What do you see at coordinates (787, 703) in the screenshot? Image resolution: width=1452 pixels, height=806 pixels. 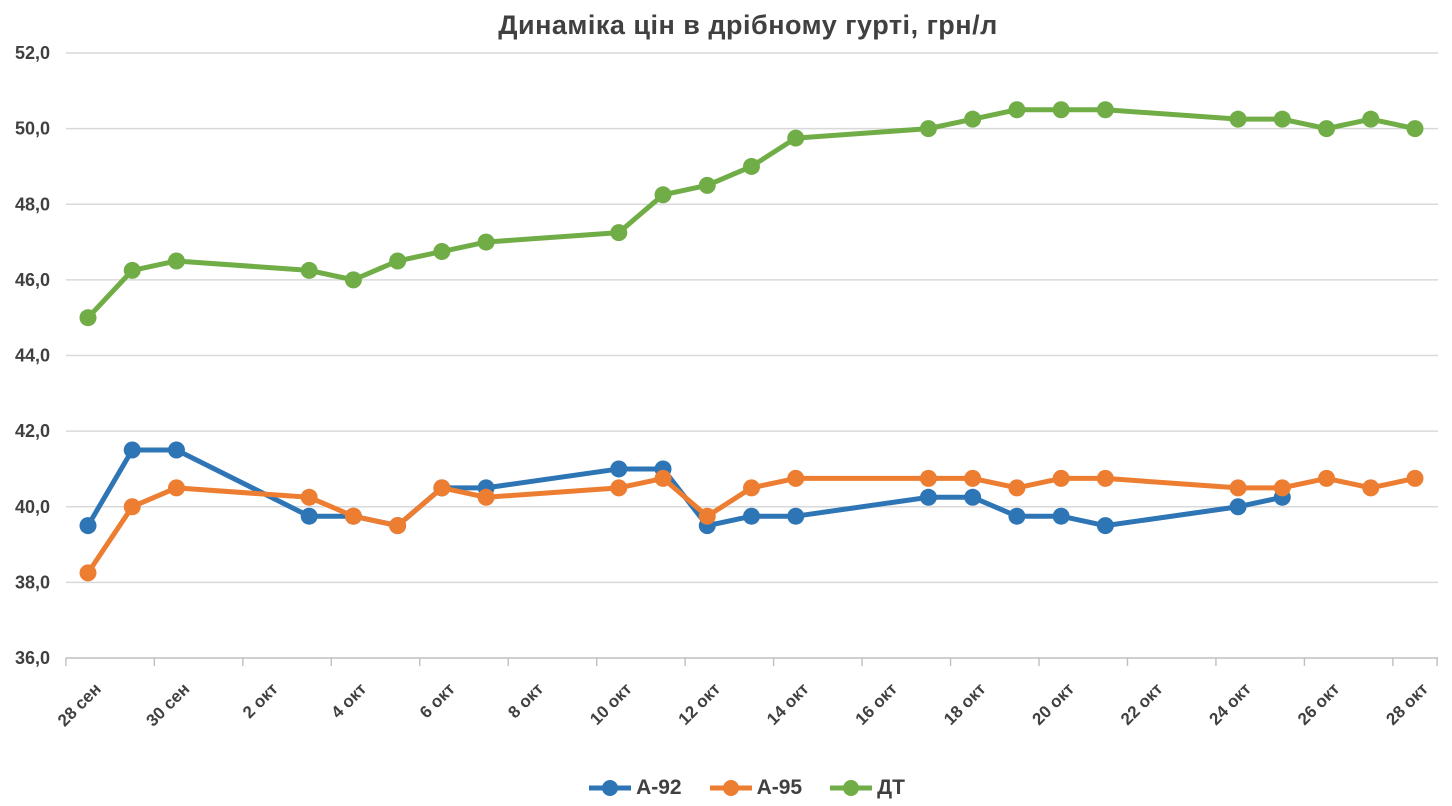 I see `x-tick-label: 14 окт` at bounding box center [787, 703].